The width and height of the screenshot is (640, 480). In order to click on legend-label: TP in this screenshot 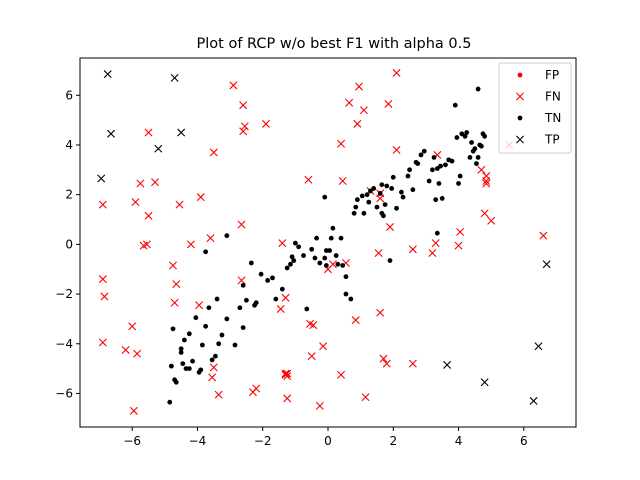, I will do `click(552, 140)`.